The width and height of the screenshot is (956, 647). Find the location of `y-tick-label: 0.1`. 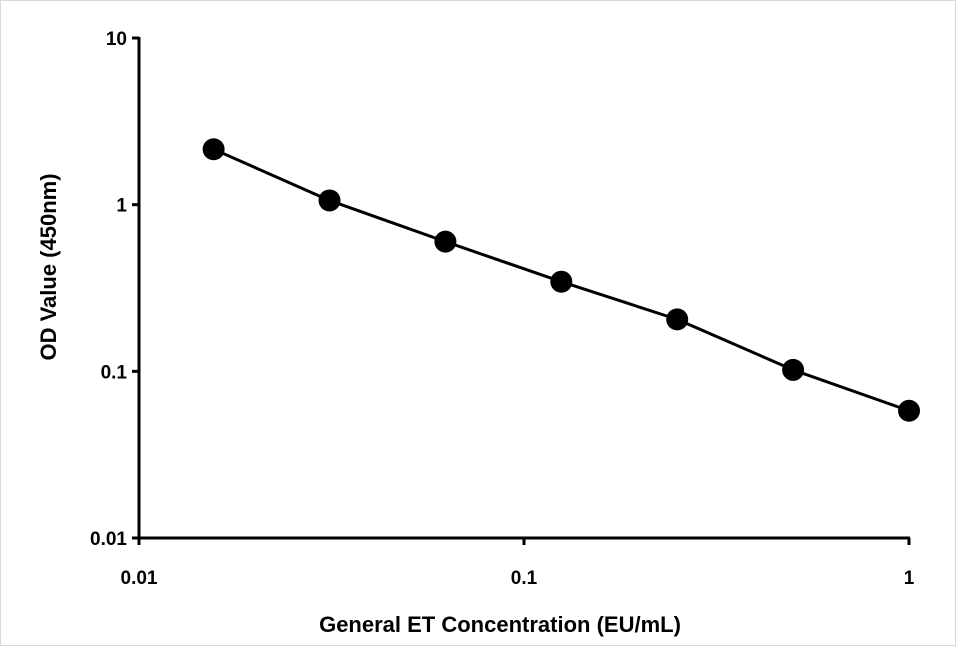

y-tick-label: 0.1 is located at coordinates (114, 372).